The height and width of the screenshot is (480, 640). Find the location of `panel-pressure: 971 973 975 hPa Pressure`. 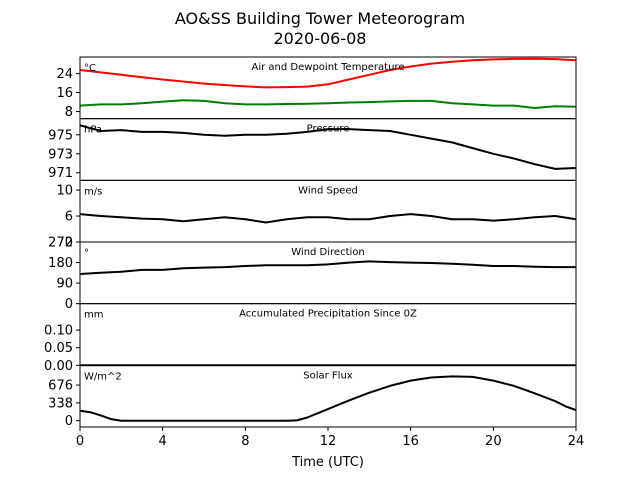

panel-pressure: 971 973 975 hPa Pressure is located at coordinates (312, 149).